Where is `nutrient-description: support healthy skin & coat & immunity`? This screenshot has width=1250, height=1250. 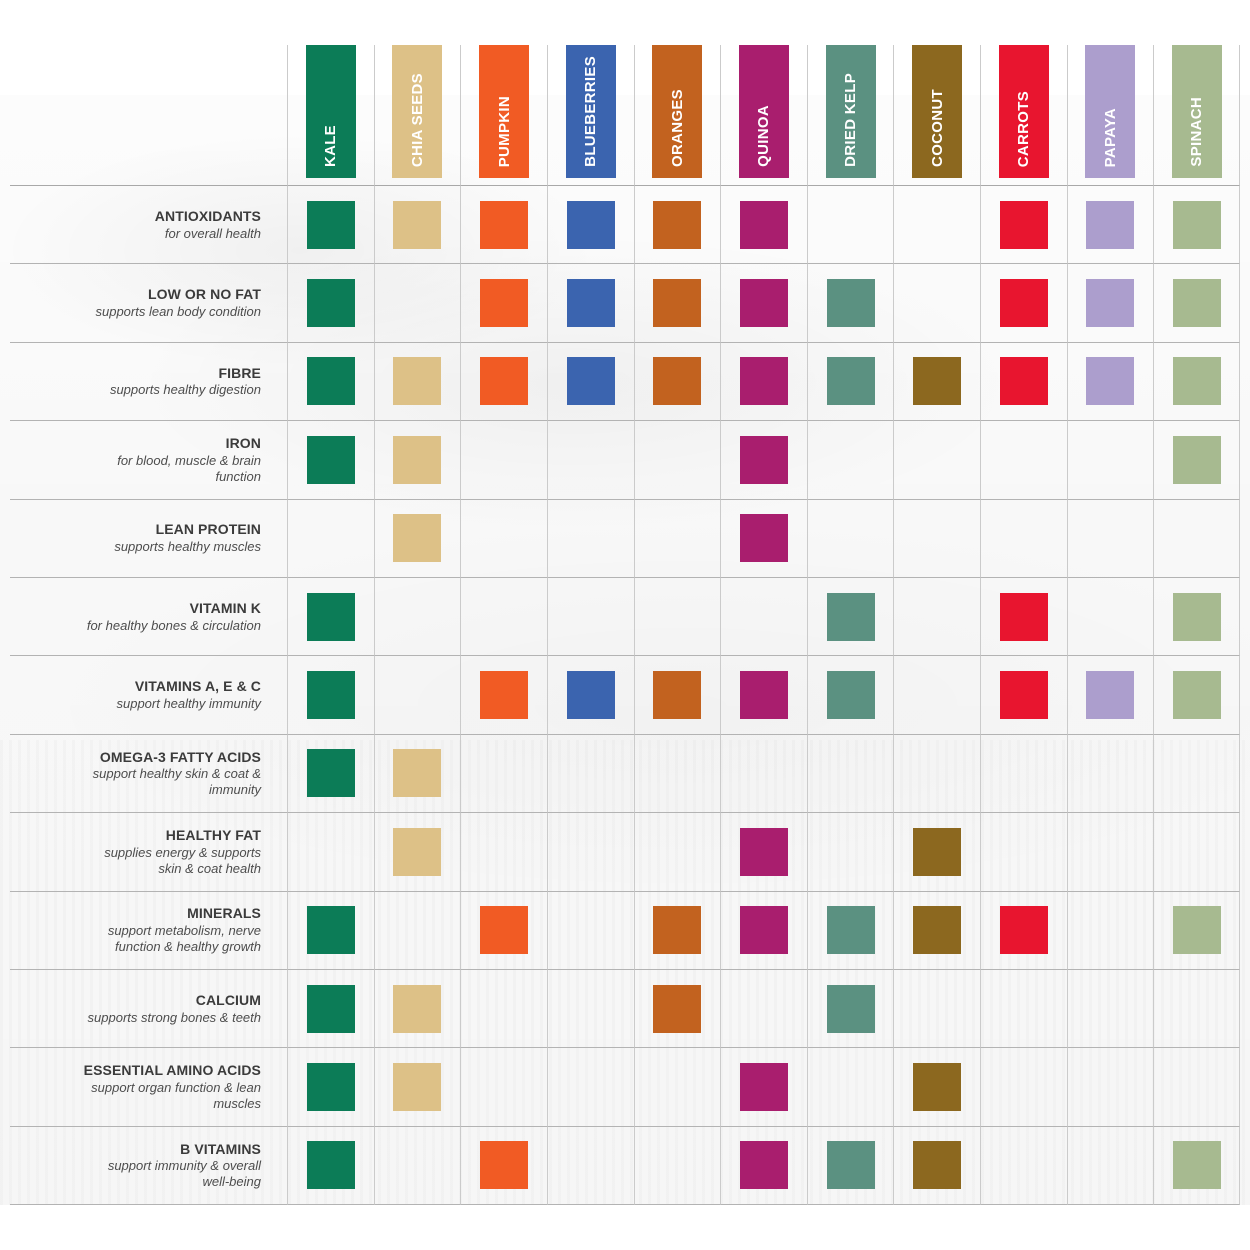 nutrient-description: support healthy skin & coat & immunity is located at coordinates (176, 782).